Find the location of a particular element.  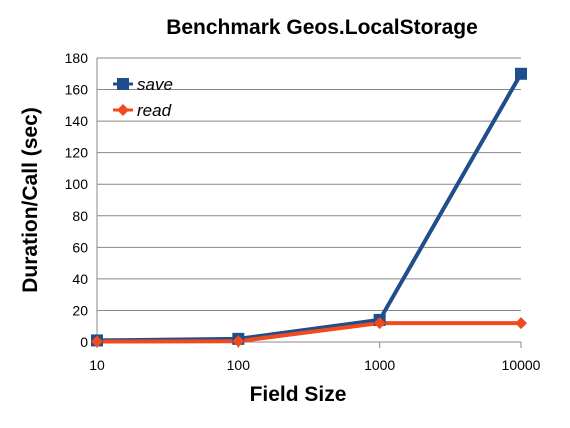

legend-marker-read is located at coordinates (123, 110).